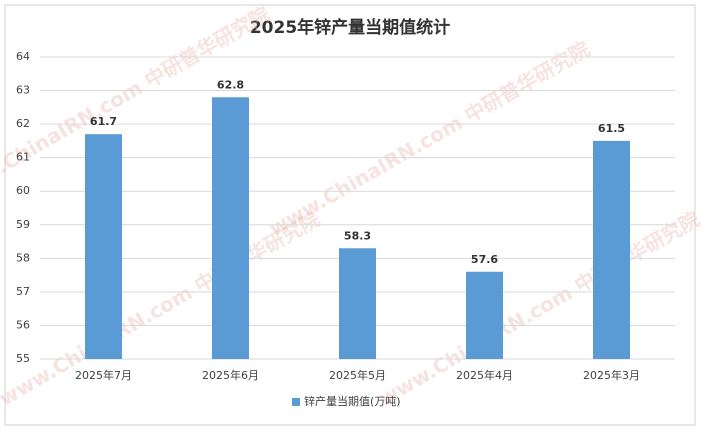 This screenshot has width=701, height=432. What do you see at coordinates (23, 90) in the screenshot?
I see `y-tick-label: 63` at bounding box center [23, 90].